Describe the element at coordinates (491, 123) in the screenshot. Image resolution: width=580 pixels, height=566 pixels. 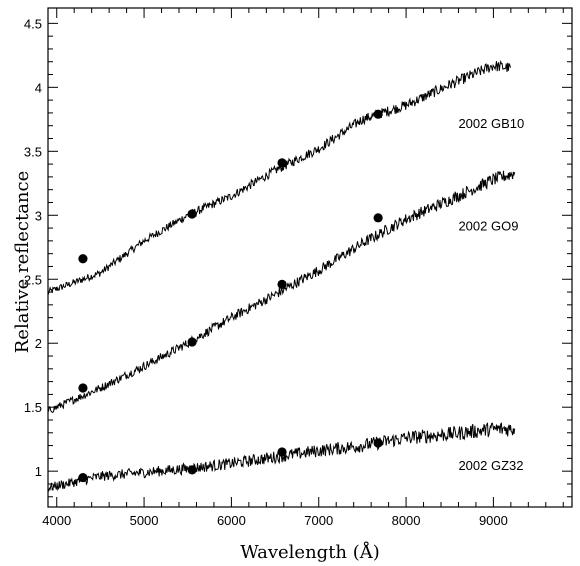
I see `series-label-gb10: 2002 GB10` at that location.